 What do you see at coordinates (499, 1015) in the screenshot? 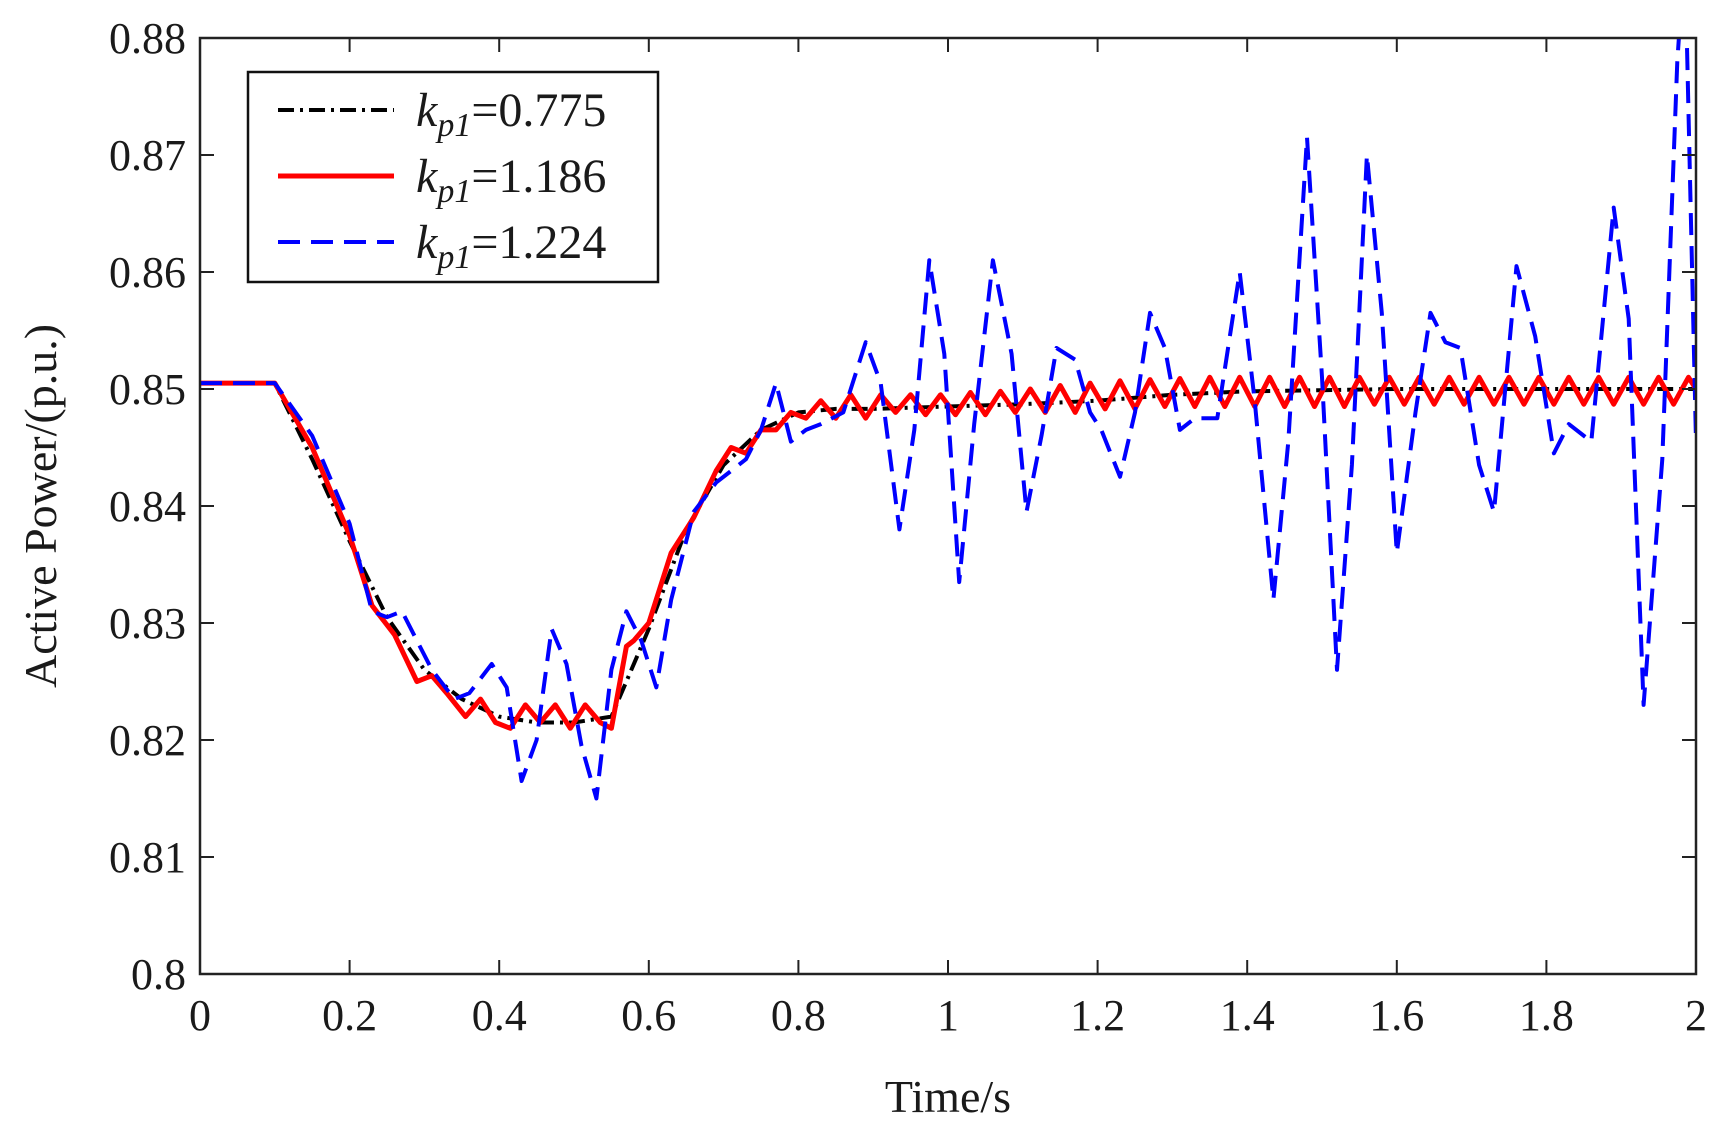
I see `x-tick-label: 0.4` at bounding box center [499, 1015].